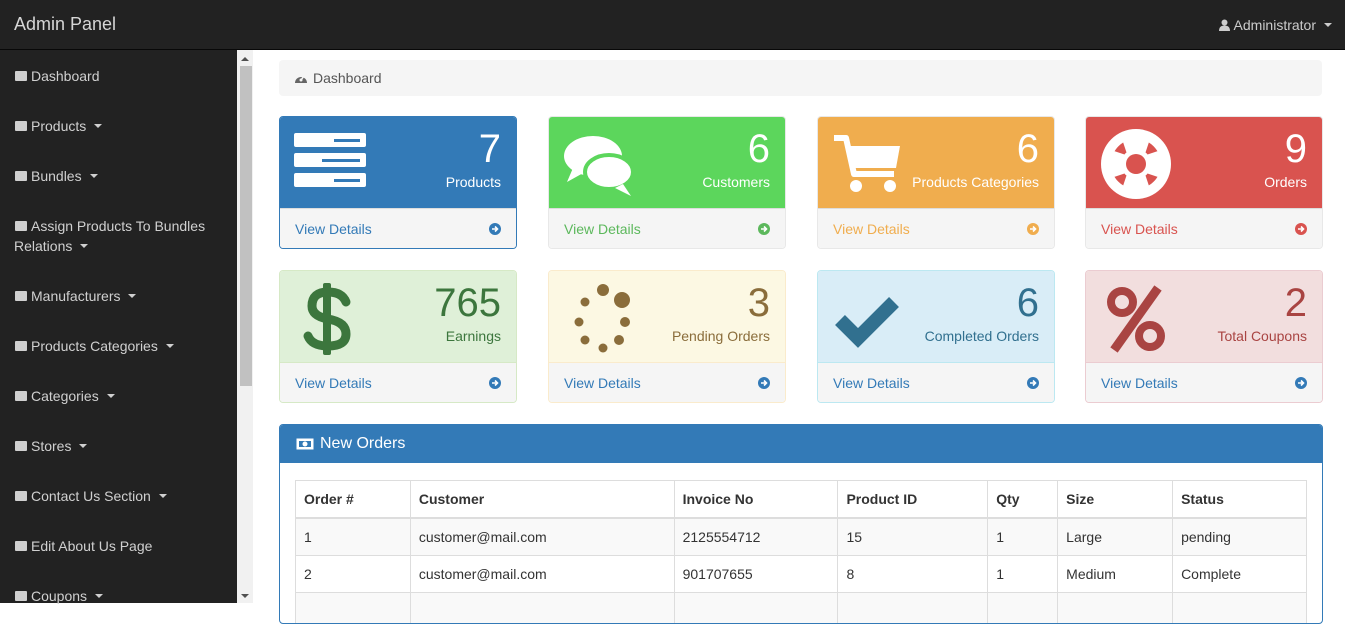 This screenshot has width=1345, height=624. Describe the element at coordinates (1240, 574) in the screenshot. I see `table-cell: Complete` at that location.